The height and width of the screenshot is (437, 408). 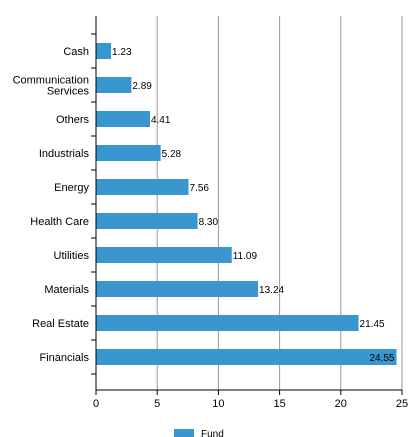 I want to click on bar-others, so click(x=123, y=119).